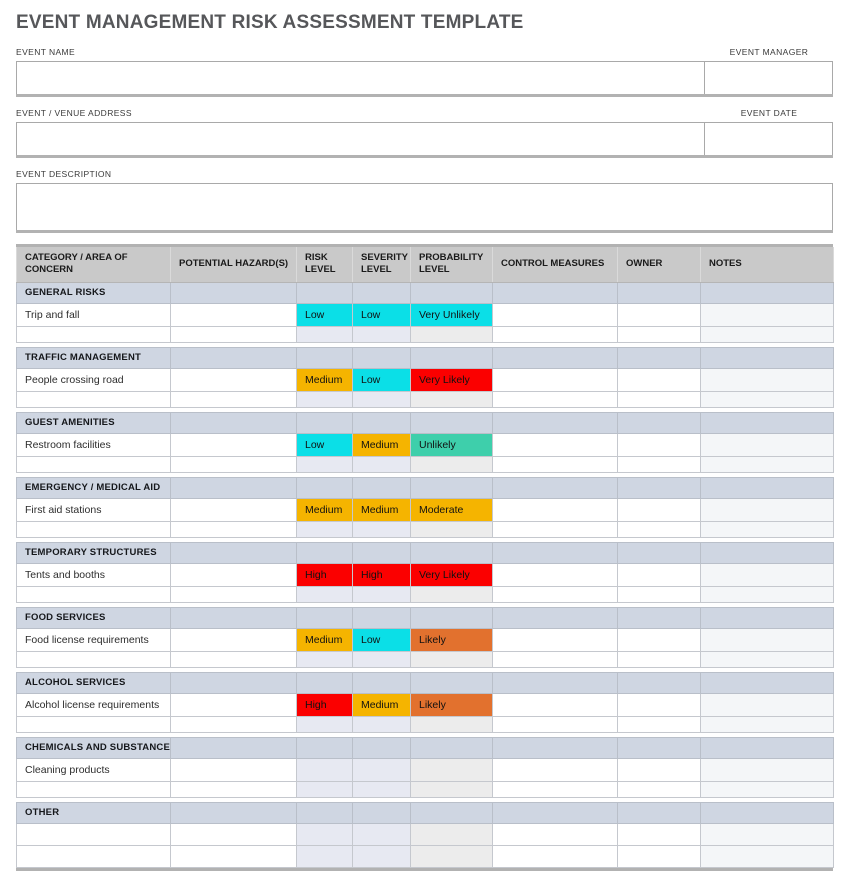 Image resolution: width=849 pixels, height=885 pixels. What do you see at coordinates (324, 639) in the screenshot?
I see `risk-level-cell: Medium` at bounding box center [324, 639].